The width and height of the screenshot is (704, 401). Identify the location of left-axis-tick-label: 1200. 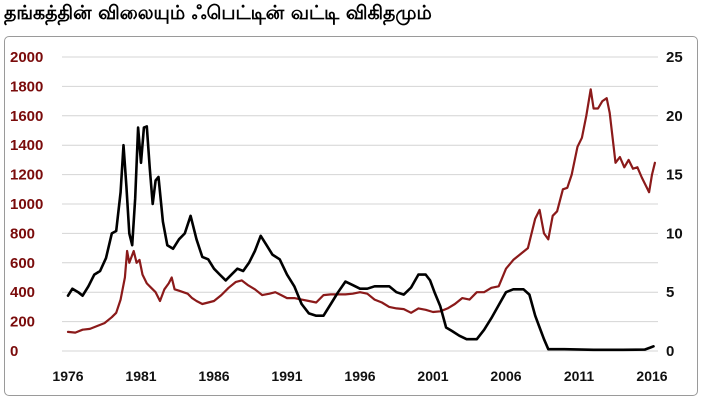
(26, 175).